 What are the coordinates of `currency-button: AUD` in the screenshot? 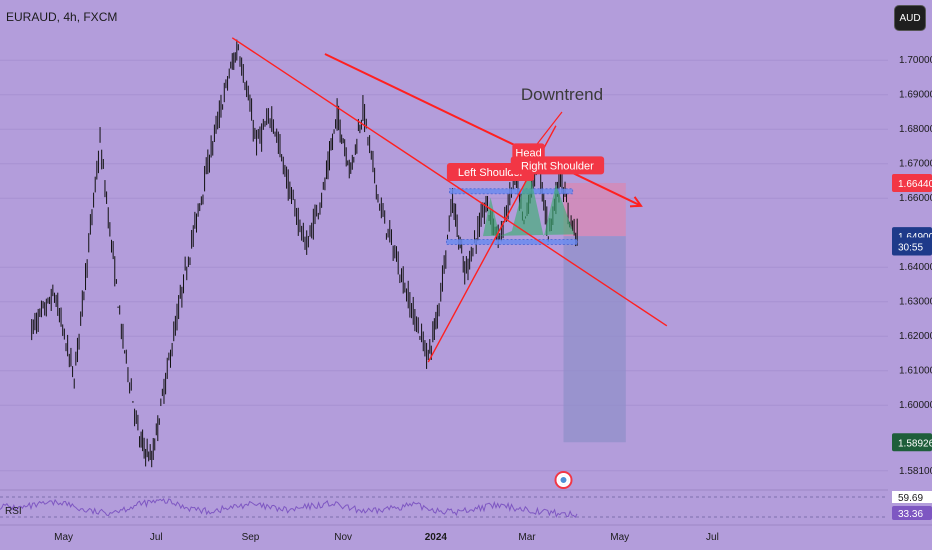 It's located at (910, 18).